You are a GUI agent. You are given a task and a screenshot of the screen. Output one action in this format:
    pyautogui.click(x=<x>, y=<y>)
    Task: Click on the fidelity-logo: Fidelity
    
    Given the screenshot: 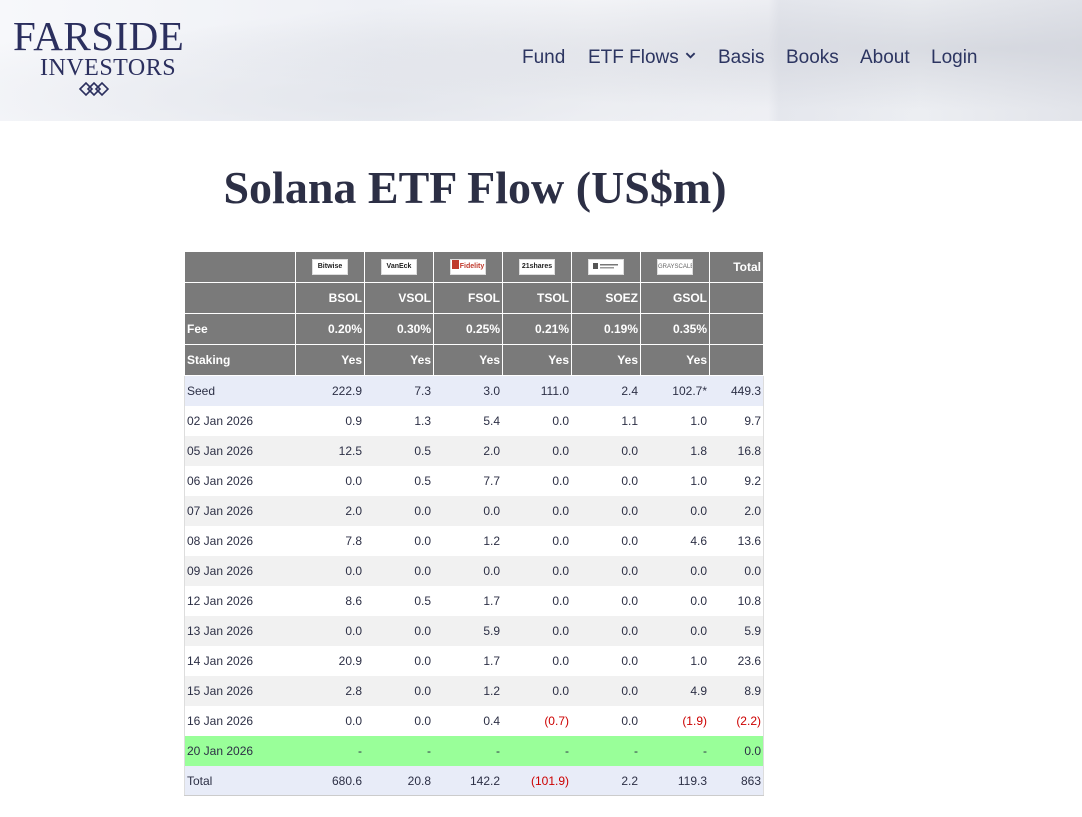 What is the action you would take?
    pyautogui.click(x=472, y=266)
    